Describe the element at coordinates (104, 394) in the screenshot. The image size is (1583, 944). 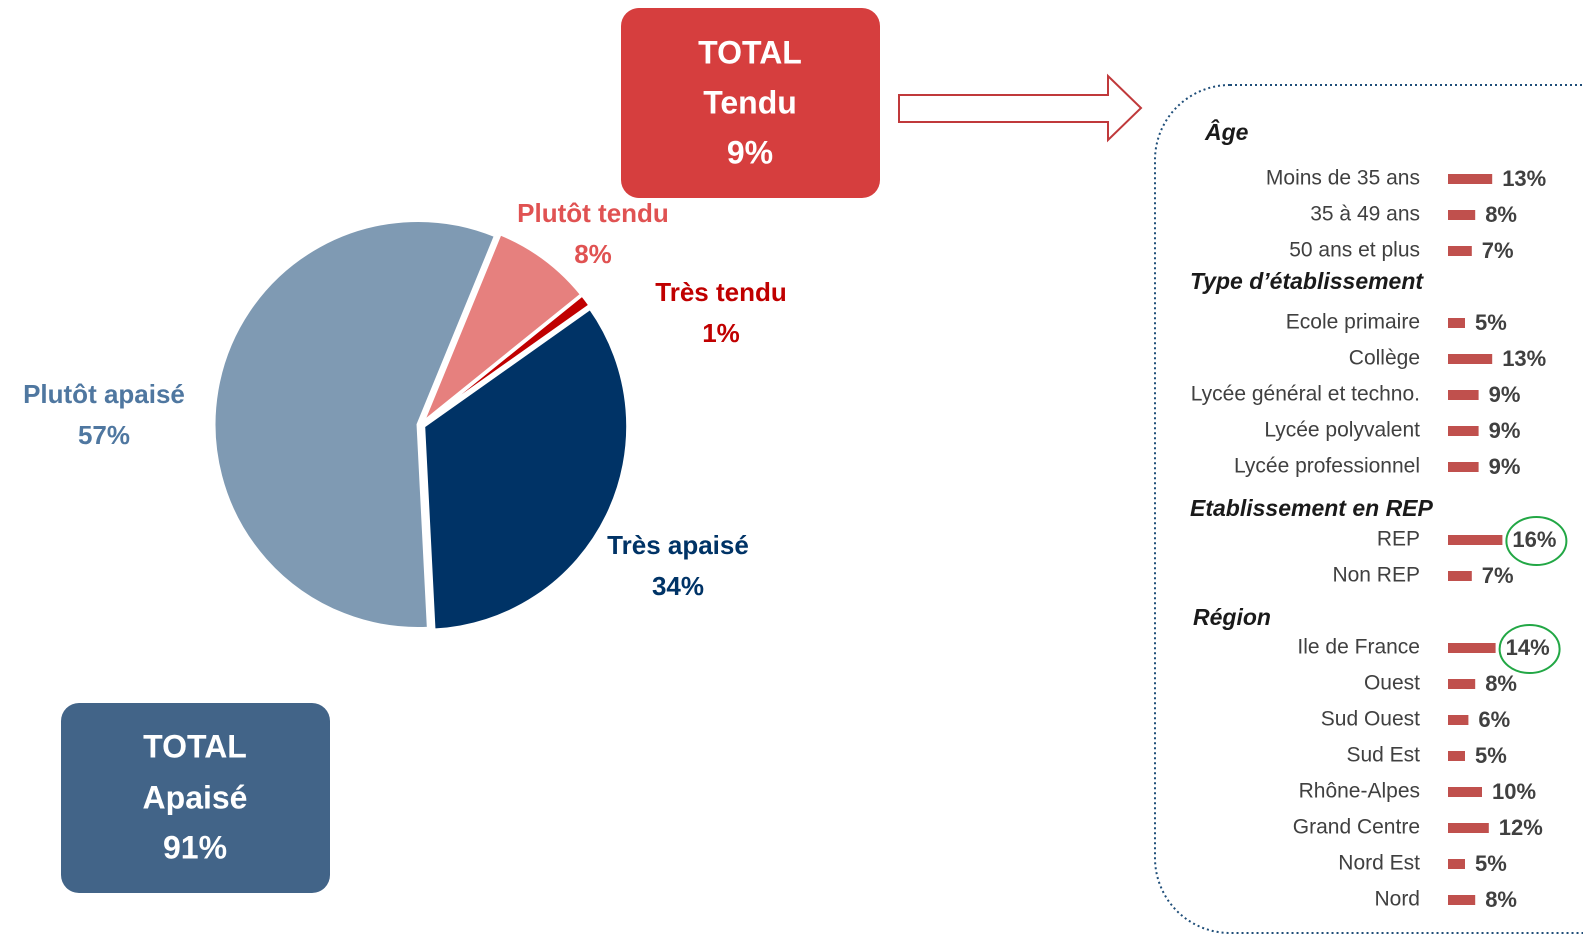
I see `slice-label: Plutôt apaisé` at that location.